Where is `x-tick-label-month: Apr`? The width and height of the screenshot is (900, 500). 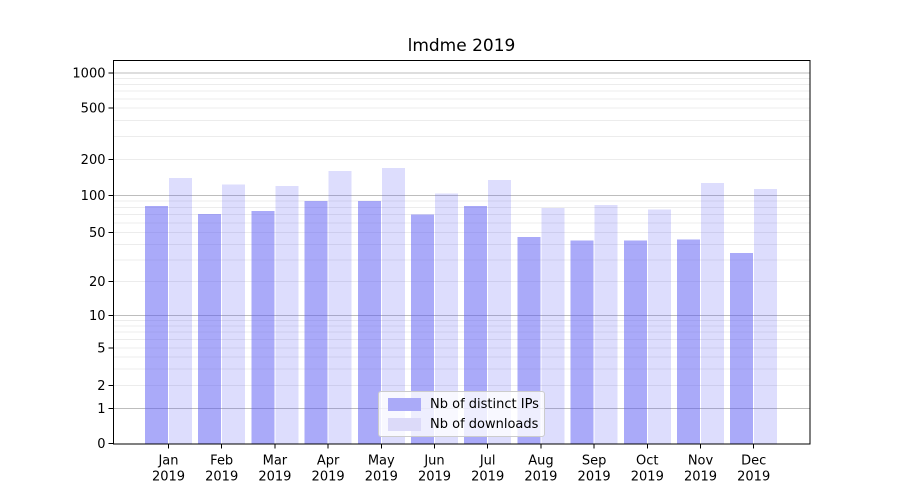
x-tick-label-month: Apr is located at coordinates (328, 461).